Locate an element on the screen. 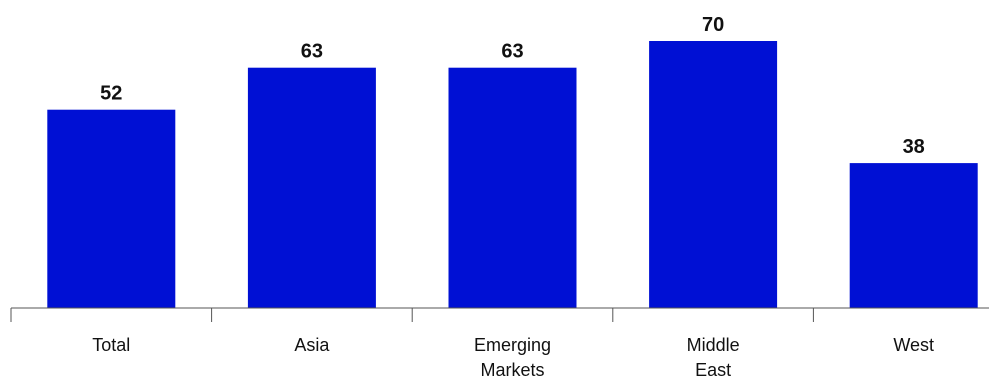  data-label-emerging-markets: 63 is located at coordinates (512, 52).